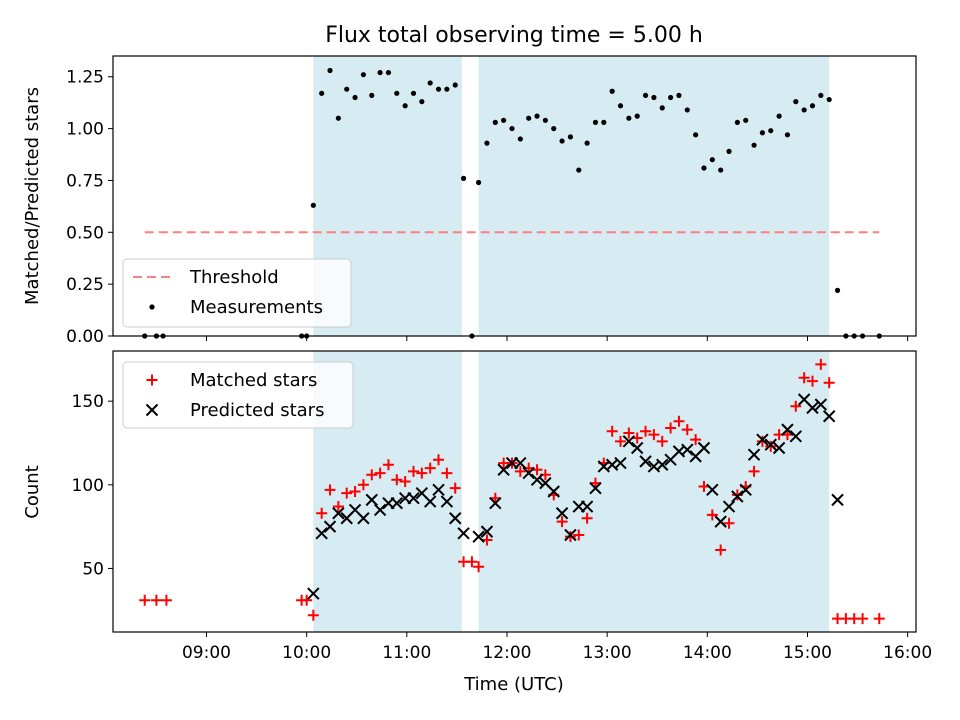  Describe the element at coordinates (152, 410) in the screenshot. I see `legend-predicted-swatch` at that location.